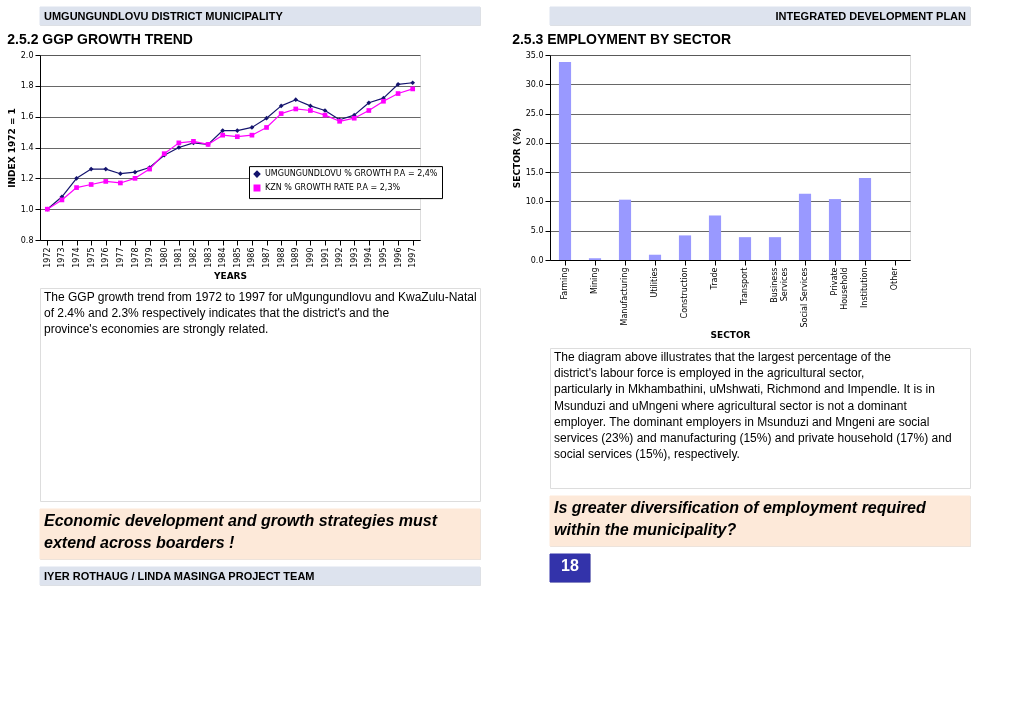 This screenshot has height=708, width=1023. Describe the element at coordinates (622, 39) in the screenshot. I see `chart-title: 2.5.3 EMPLOYMENT BY SECTOR` at that location.